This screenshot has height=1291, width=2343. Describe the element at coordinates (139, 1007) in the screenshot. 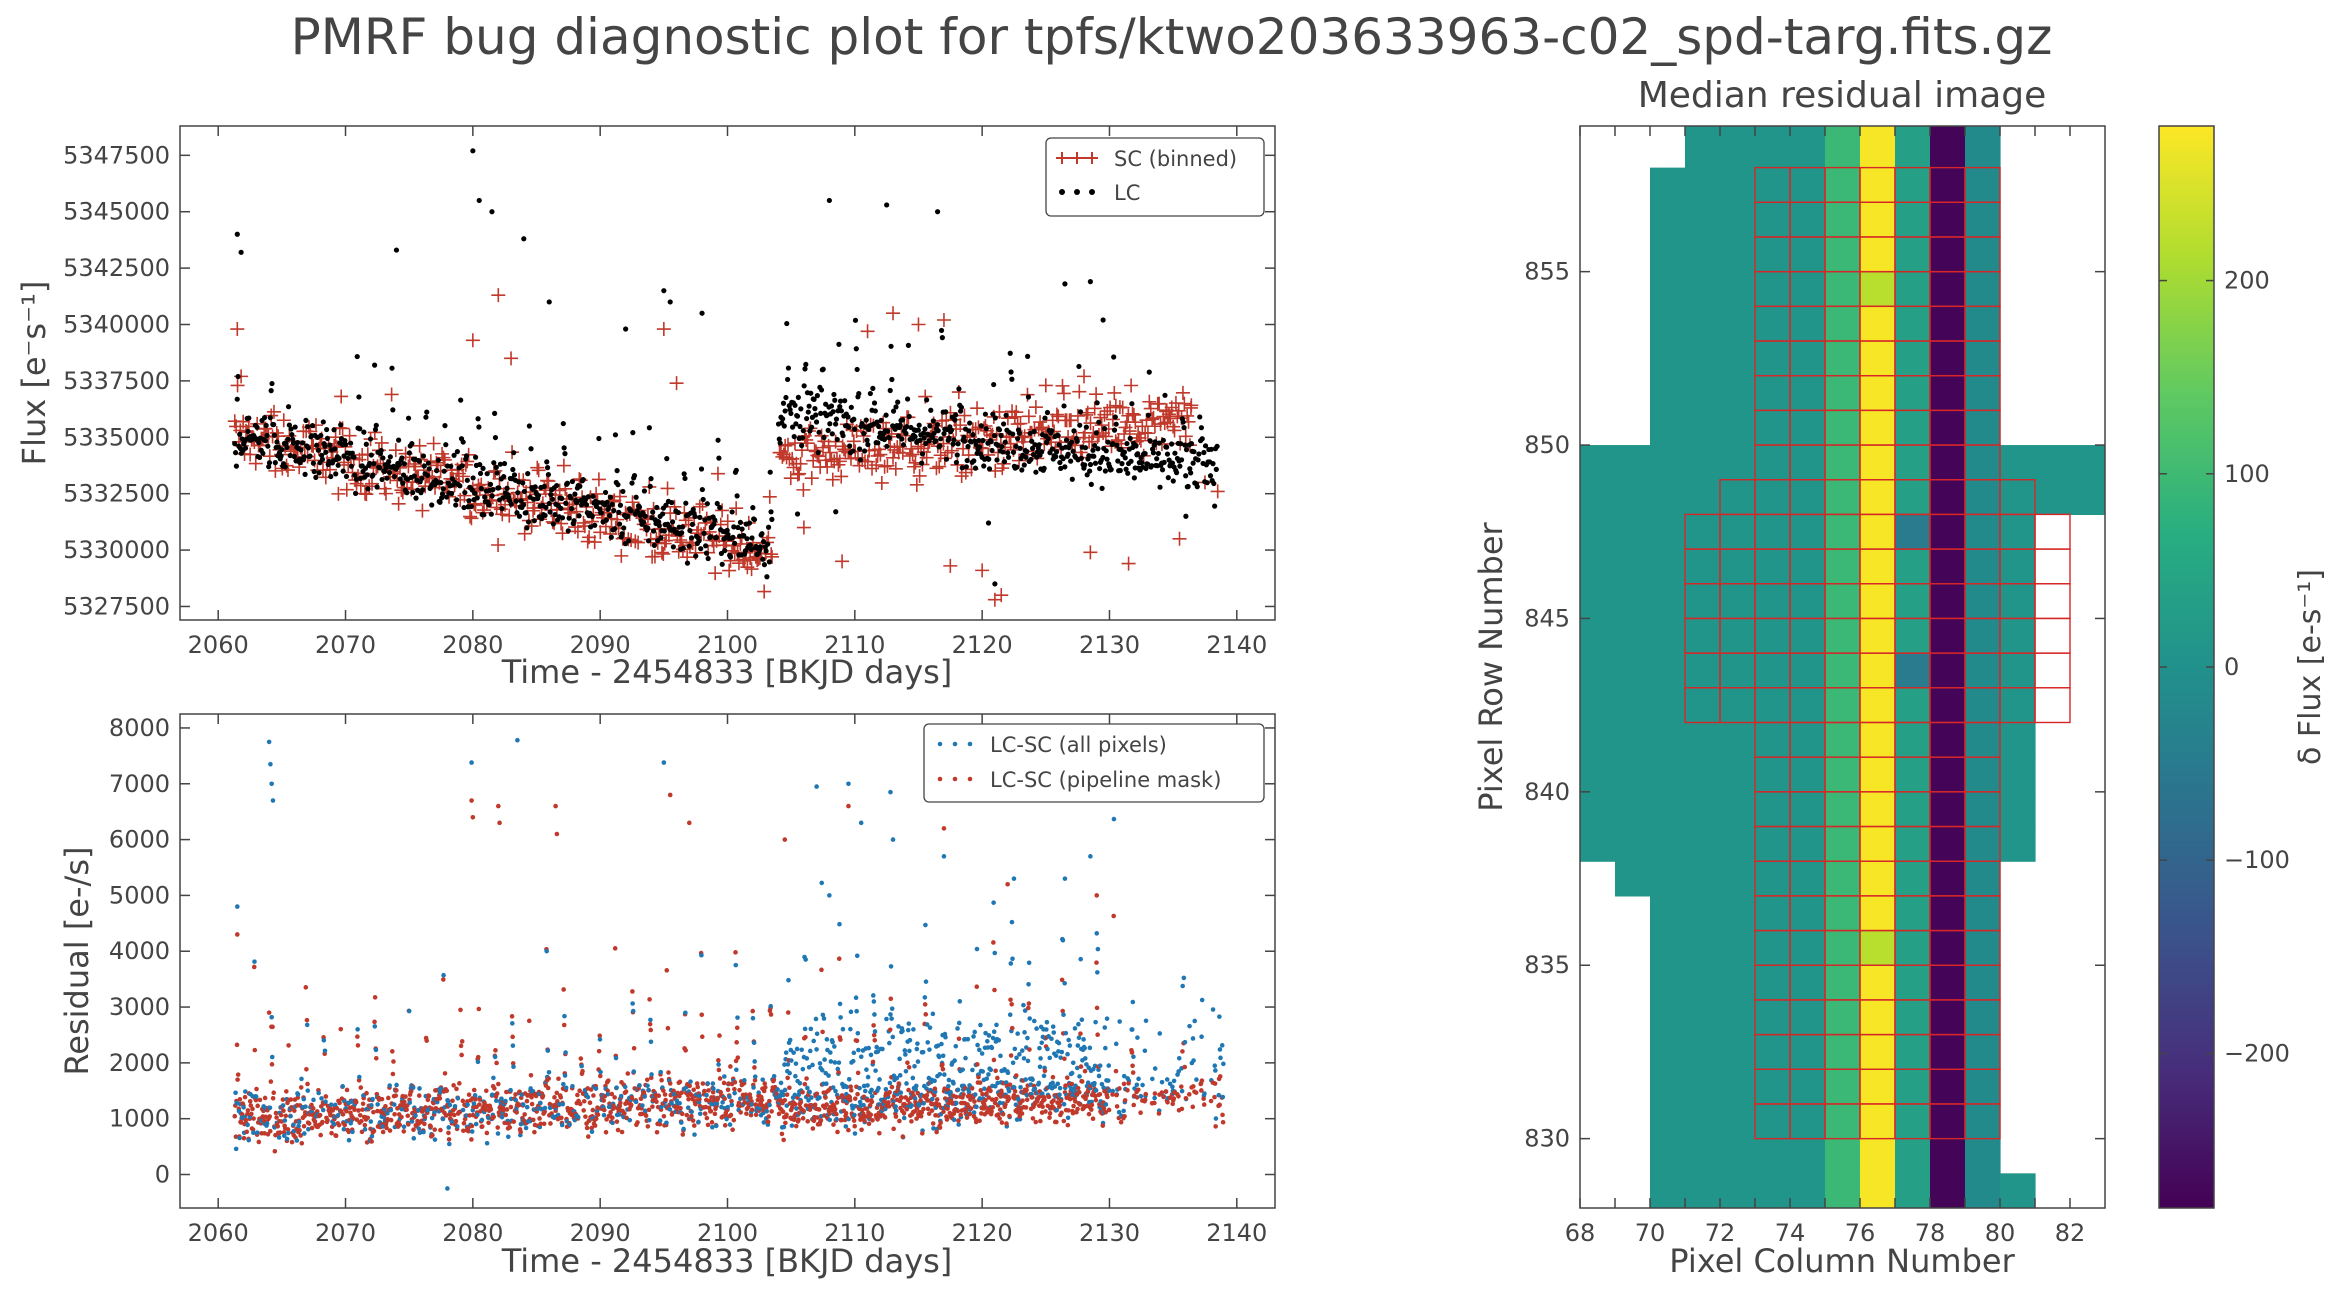

I see `y-tick-label: 3000` at that location.